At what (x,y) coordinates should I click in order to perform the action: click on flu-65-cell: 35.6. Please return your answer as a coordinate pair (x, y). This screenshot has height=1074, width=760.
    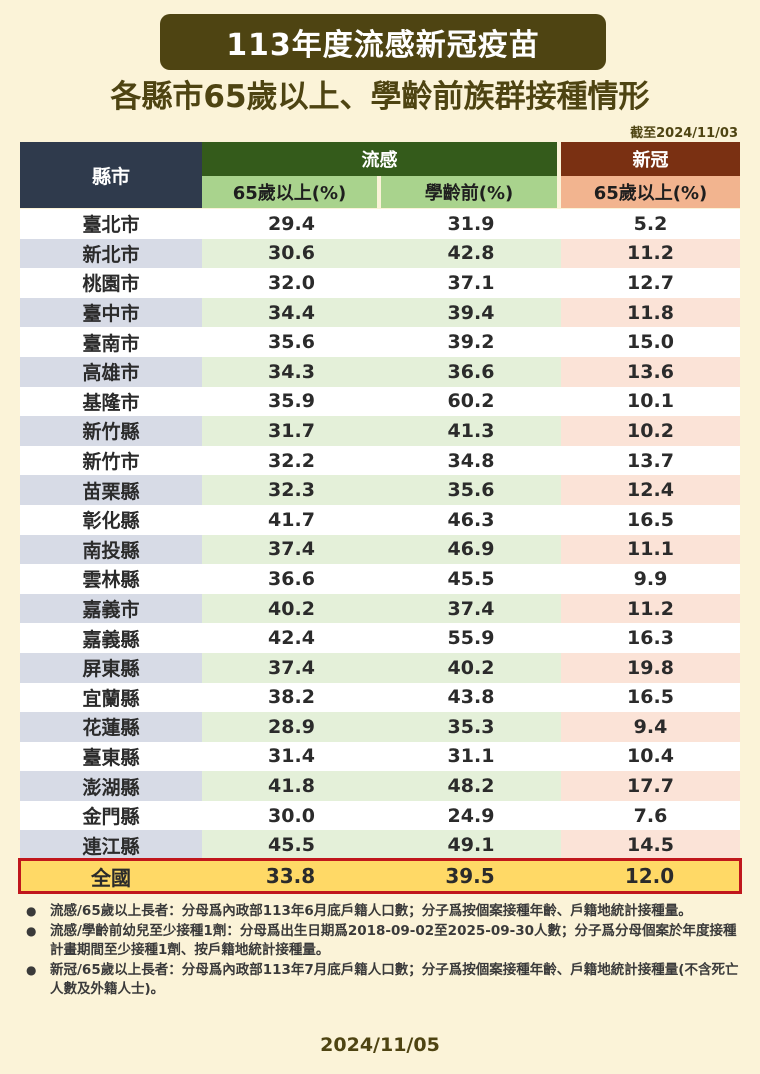
    Looking at the image, I should click on (291, 342).